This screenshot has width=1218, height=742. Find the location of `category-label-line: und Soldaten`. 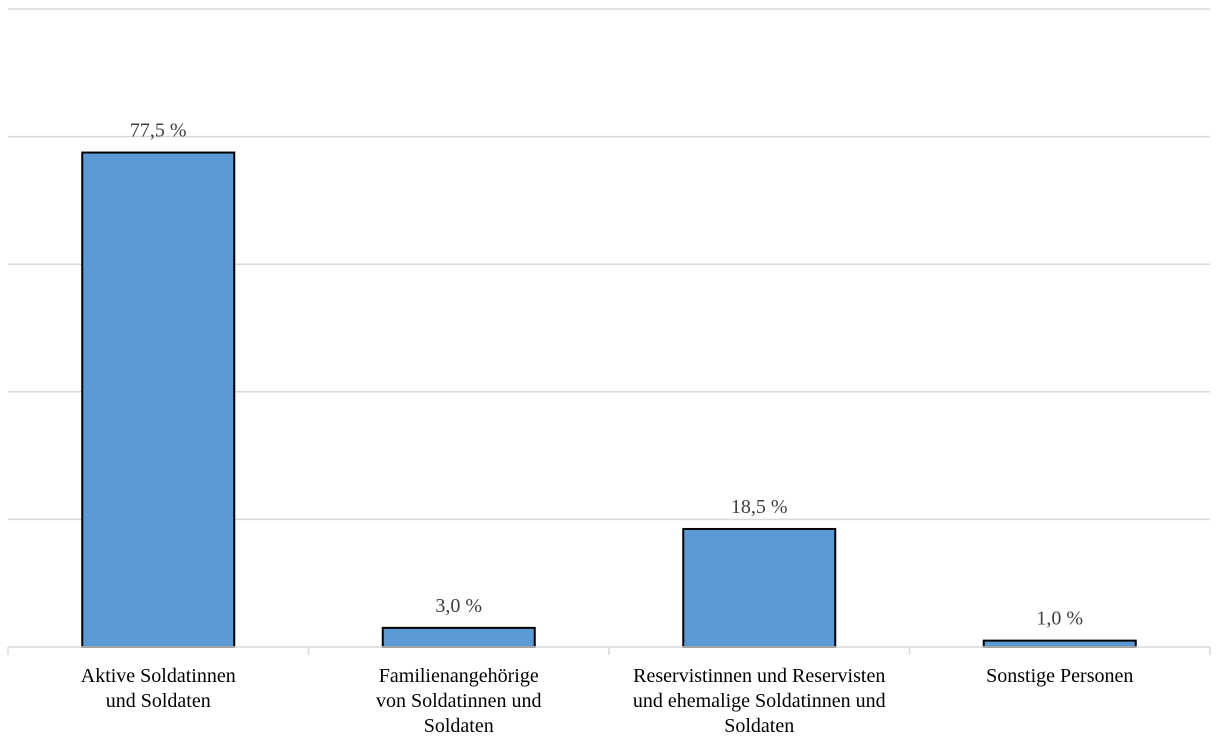

category-label-line: und Soldaten is located at coordinates (158, 701).